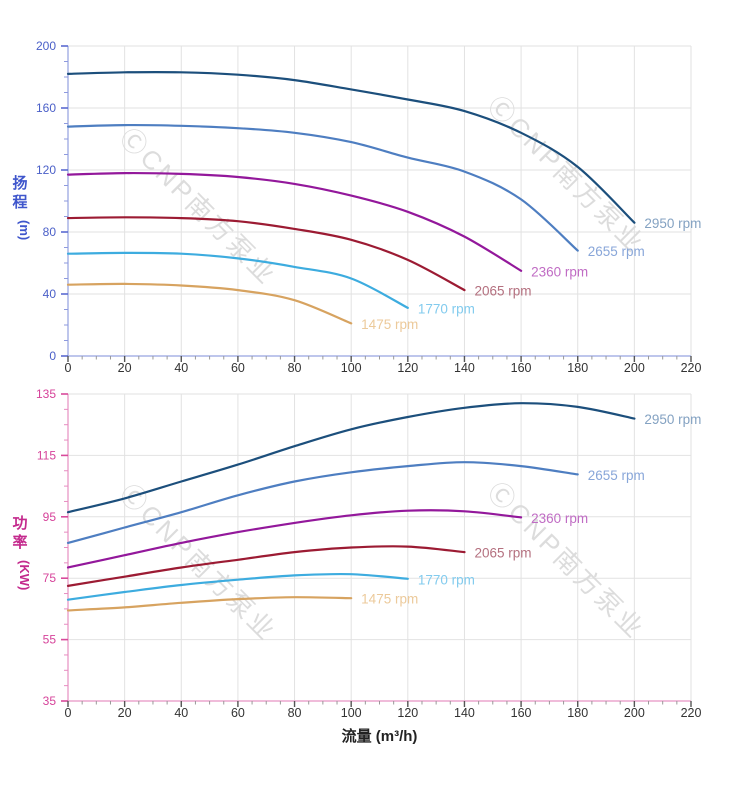  What do you see at coordinates (50, 578) in the screenshot?
I see `y-tick-label: 75` at bounding box center [50, 578].